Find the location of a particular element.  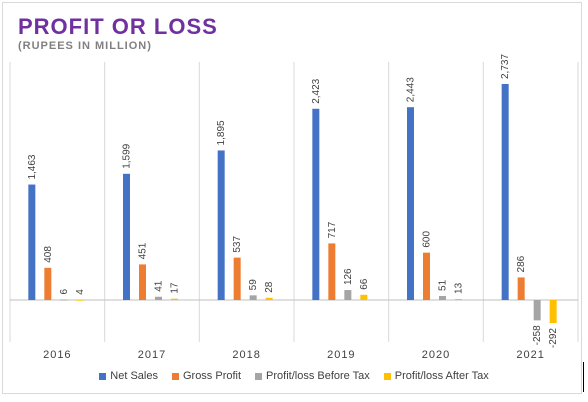

data-label: 2,423 is located at coordinates (316, 90).